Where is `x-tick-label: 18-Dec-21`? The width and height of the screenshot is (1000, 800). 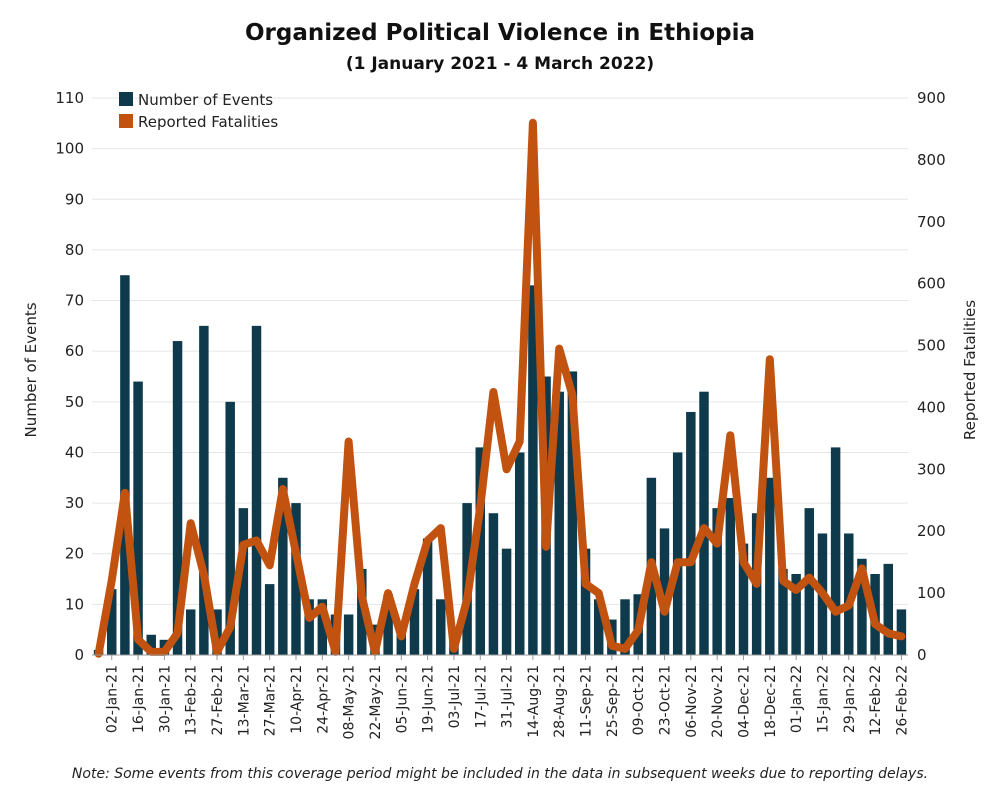 x-tick-label: 18-Dec-21 is located at coordinates (771, 701).